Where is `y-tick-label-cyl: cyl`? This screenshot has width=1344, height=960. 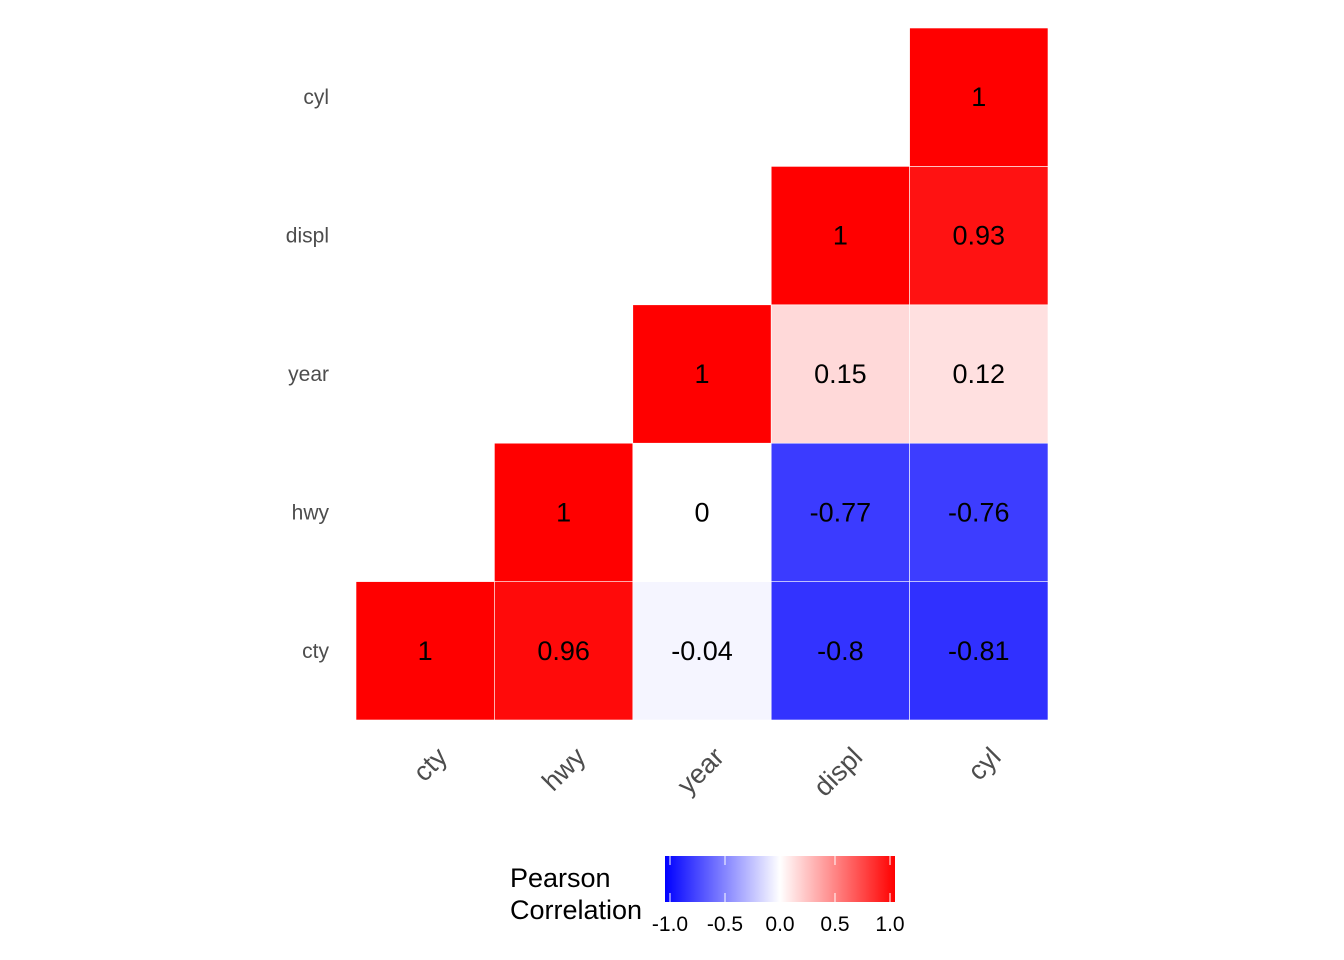 y-tick-label-cyl: cyl is located at coordinates (316, 97).